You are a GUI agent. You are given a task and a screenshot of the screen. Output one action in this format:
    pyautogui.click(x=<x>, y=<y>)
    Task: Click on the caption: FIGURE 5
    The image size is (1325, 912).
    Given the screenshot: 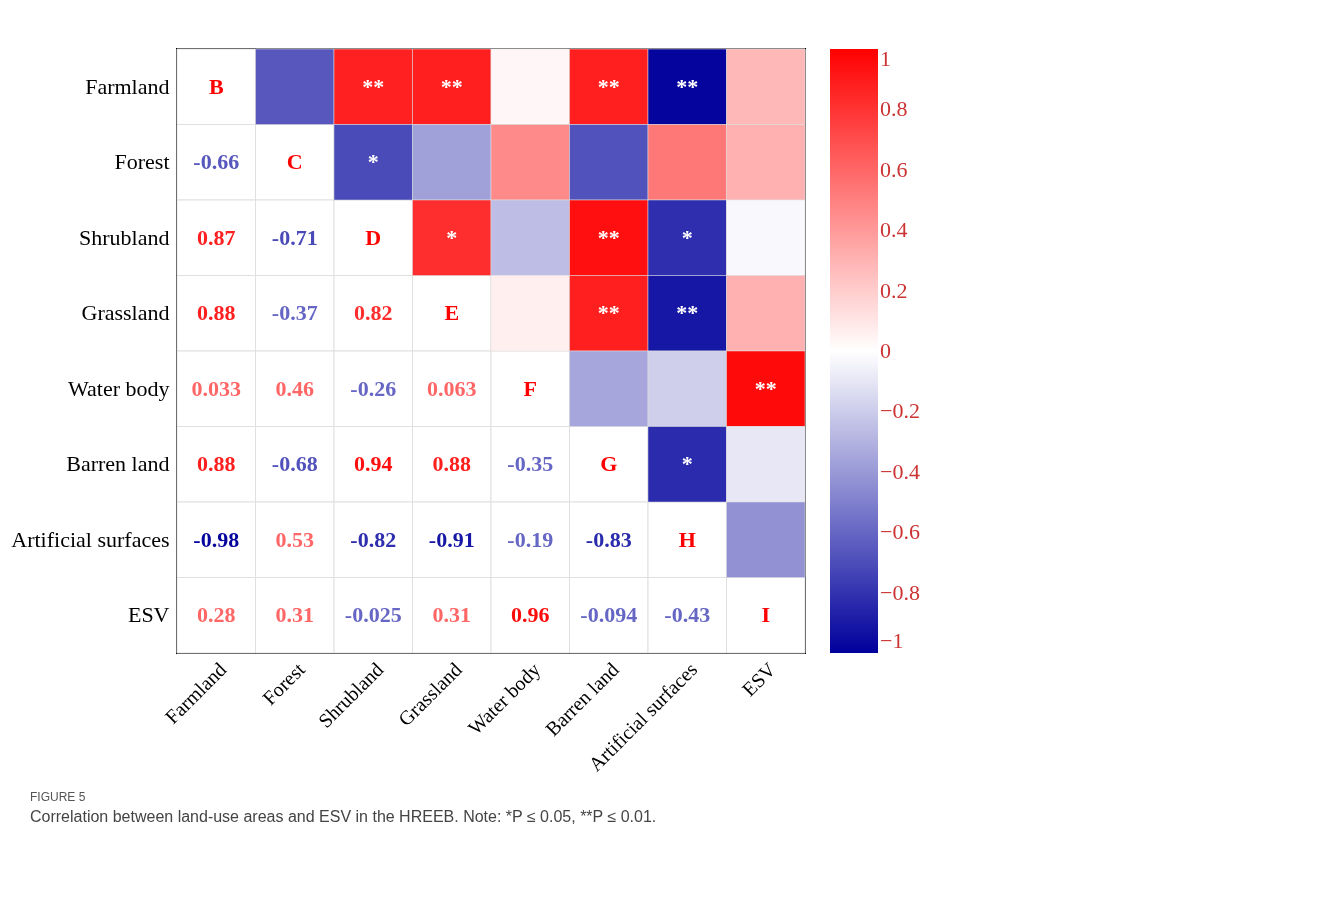 What is the action you would take?
    pyautogui.click(x=58, y=797)
    